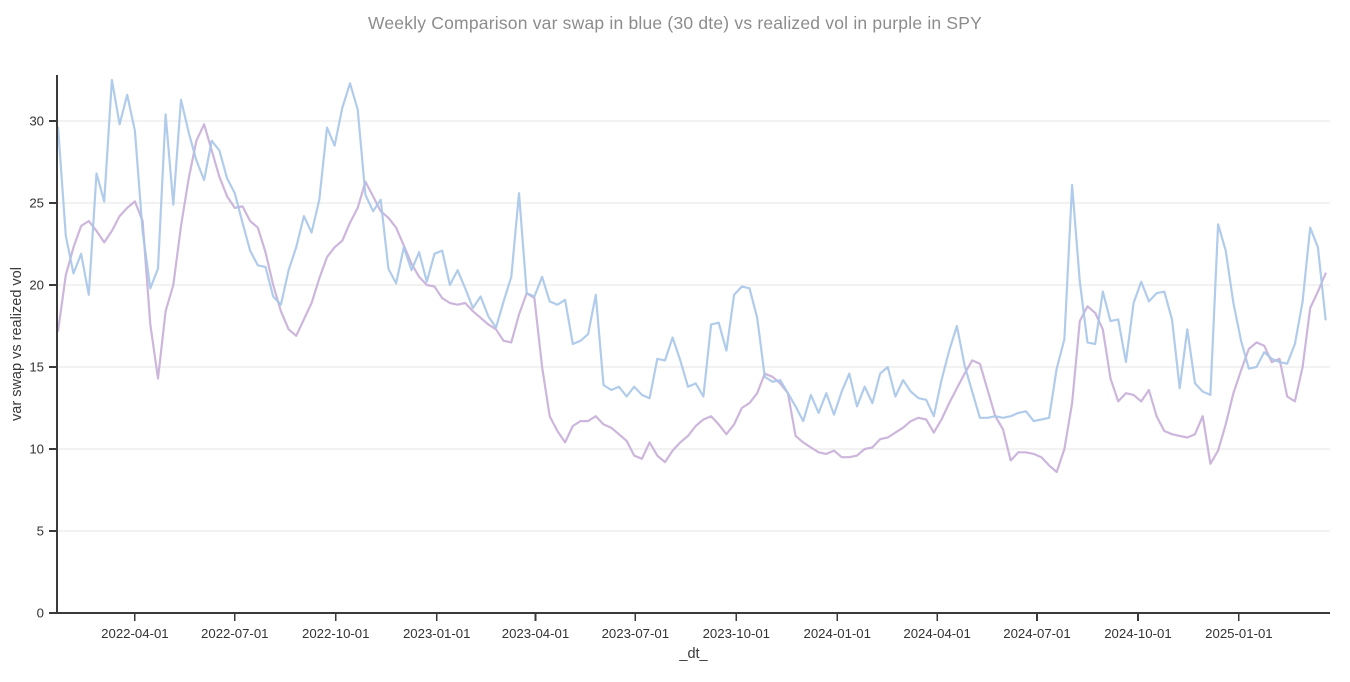  Describe the element at coordinates (36, 367) in the screenshot. I see `y-tick-label: 15` at that location.